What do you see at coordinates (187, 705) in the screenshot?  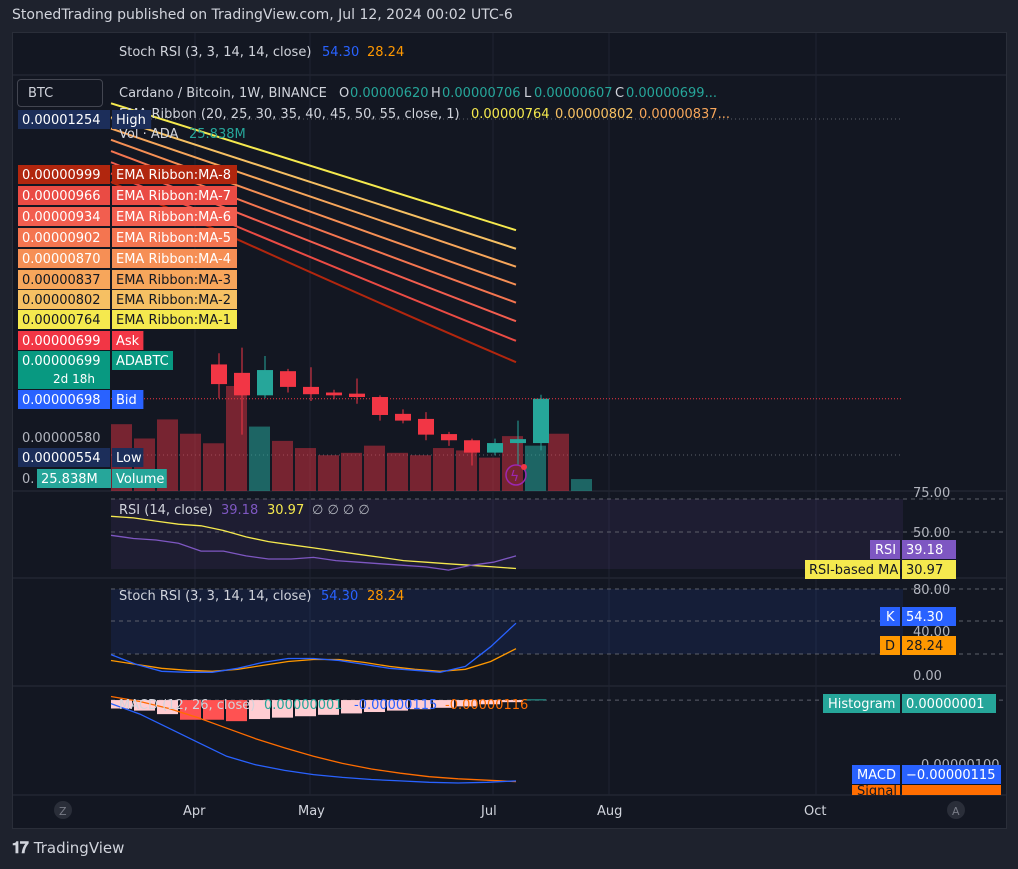 I see `macd-label: MACD (12, 26, close)` at bounding box center [187, 705].